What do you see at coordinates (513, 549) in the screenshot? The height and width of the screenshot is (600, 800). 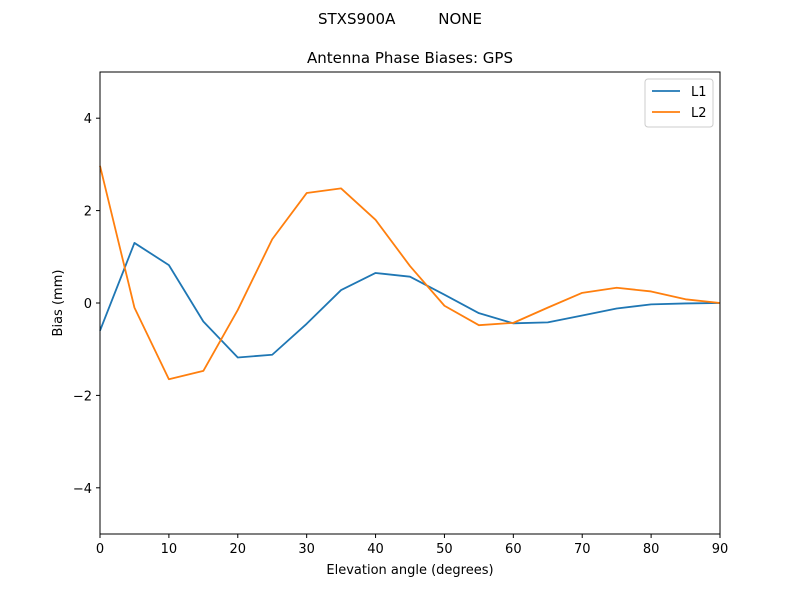 I see `x-tick-label: 60` at bounding box center [513, 549].